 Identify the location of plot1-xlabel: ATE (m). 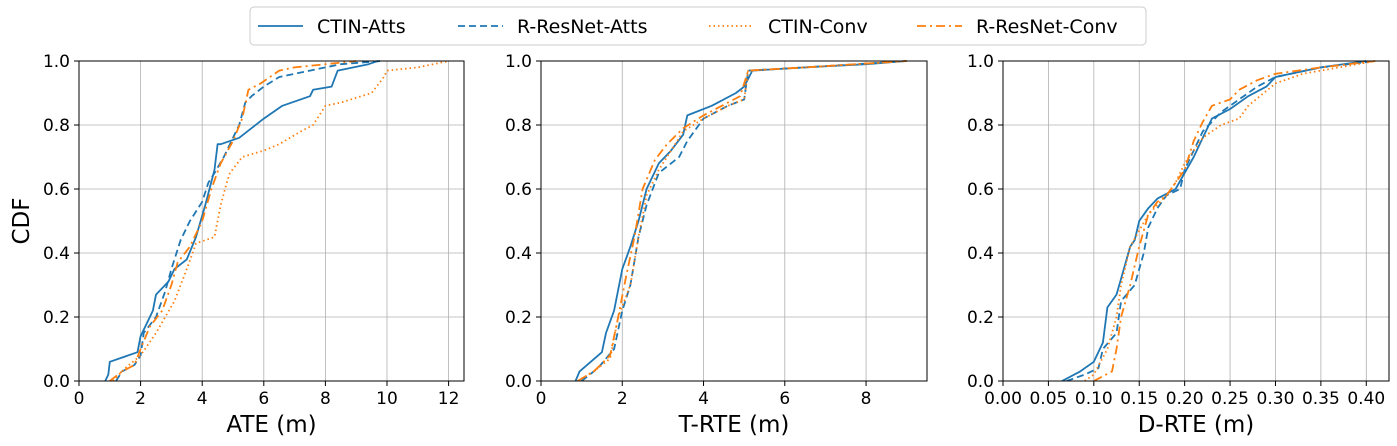
(271, 425).